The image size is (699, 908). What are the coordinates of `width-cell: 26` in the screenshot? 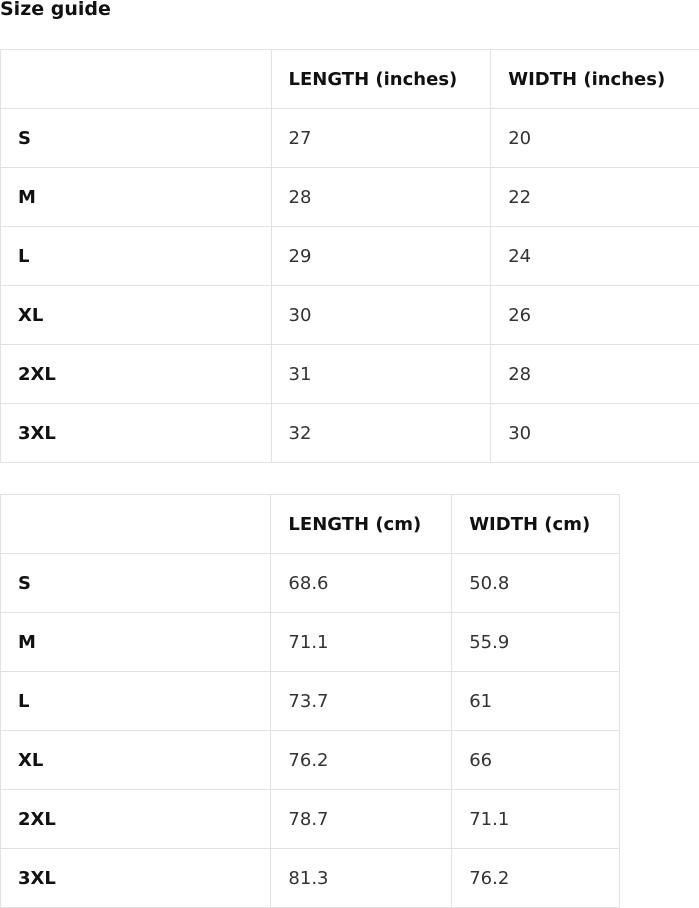 It's located at (594, 315).